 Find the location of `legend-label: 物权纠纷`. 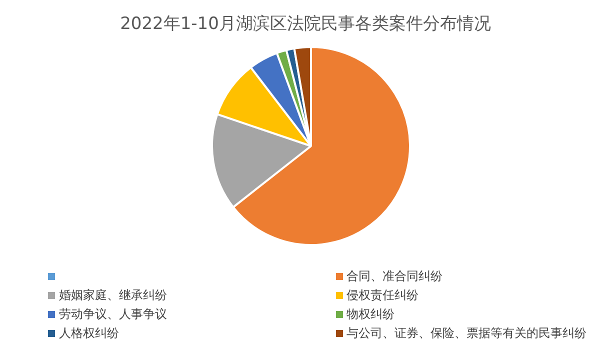

legend-label: 物权纠纷 is located at coordinates (370, 314).